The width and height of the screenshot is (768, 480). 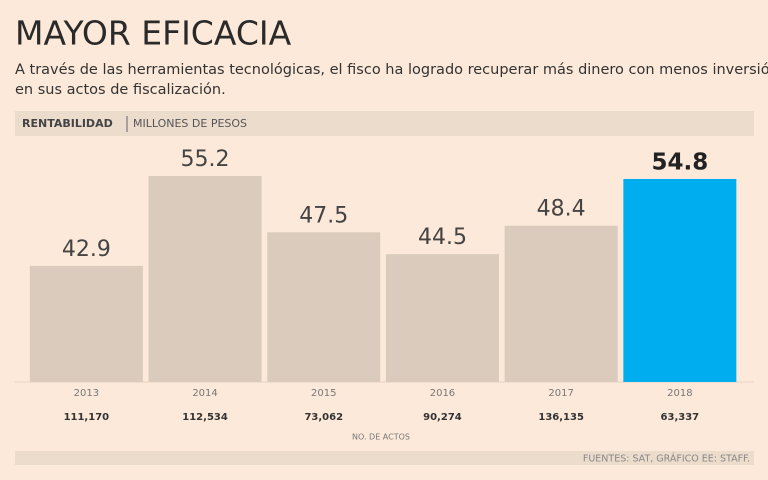 What do you see at coordinates (679, 162) in the screenshot?
I see `value-label: 54.8` at bounding box center [679, 162].